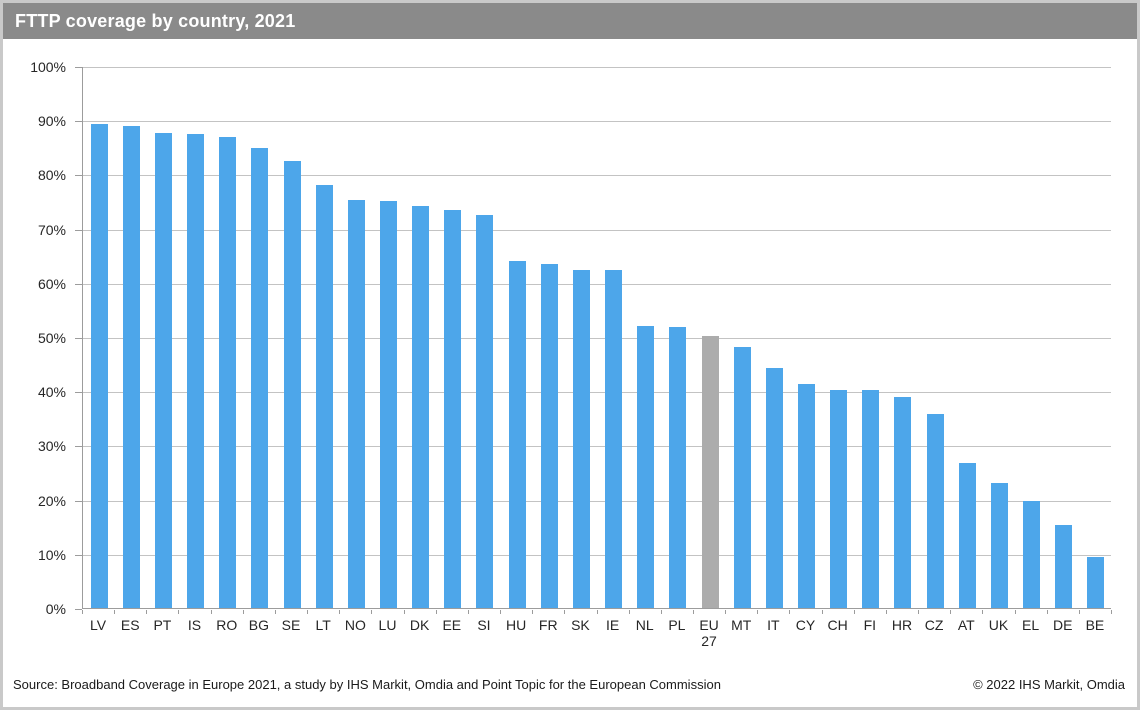 The height and width of the screenshot is (710, 1140). Describe the element at coordinates (51, 392) in the screenshot. I see `y-axis-label: 40%` at that location.